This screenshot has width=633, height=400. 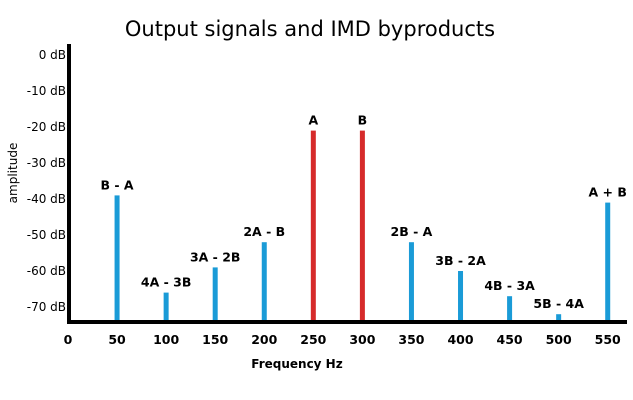 I want to click on bar-label: 2B - A, so click(x=412, y=231).